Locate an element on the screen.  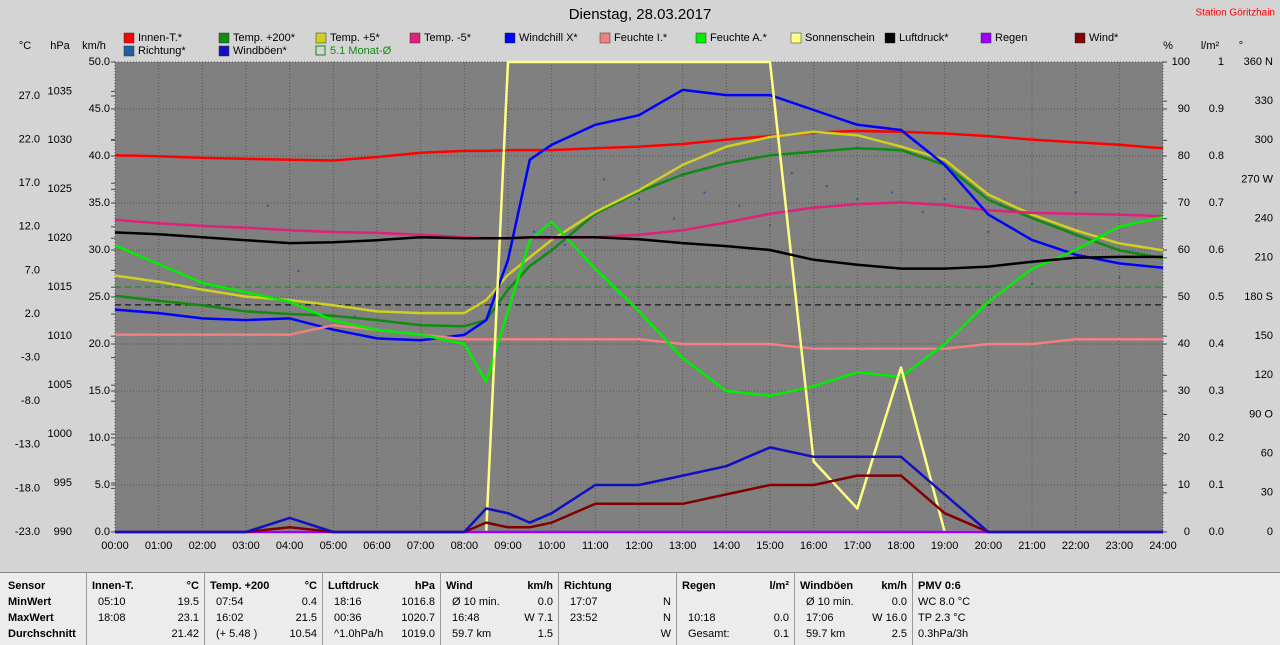
table-cell: ^1.0hPa/h is located at coordinates (359, 634).